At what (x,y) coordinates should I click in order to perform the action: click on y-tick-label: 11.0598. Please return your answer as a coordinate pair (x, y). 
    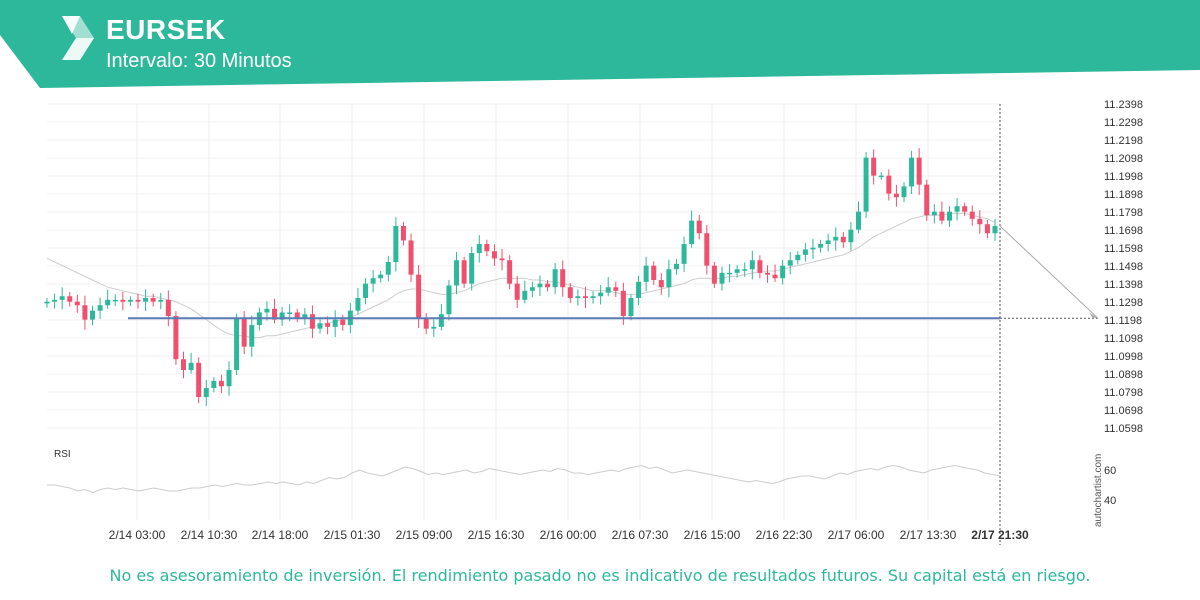
    Looking at the image, I should click on (1123, 429).